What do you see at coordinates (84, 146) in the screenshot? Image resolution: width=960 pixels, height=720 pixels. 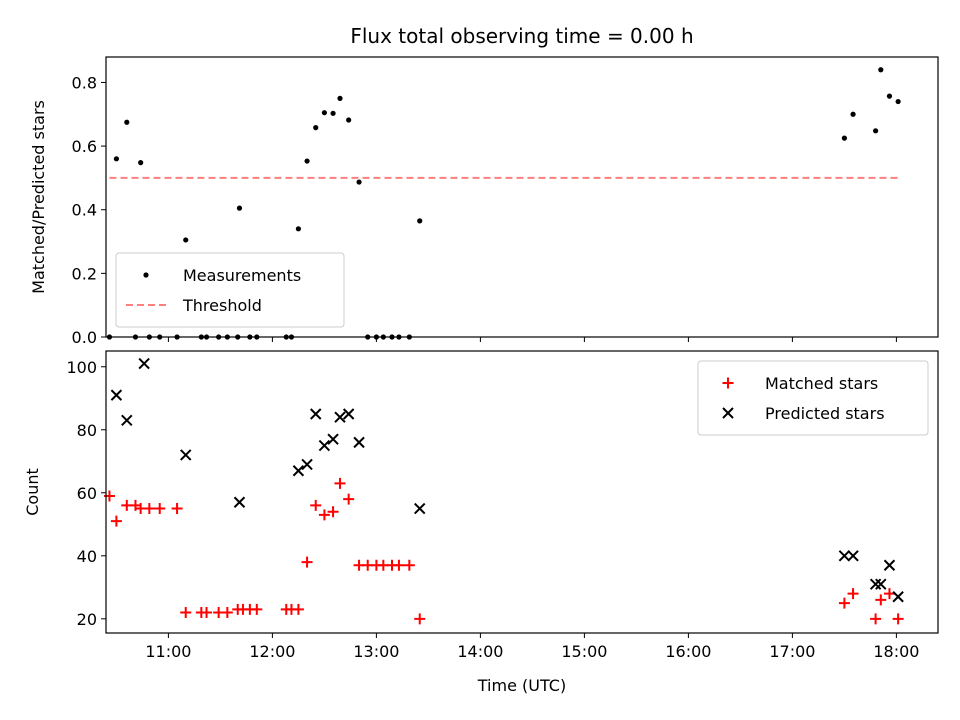 I see `top-y-tick-label: 0.6` at bounding box center [84, 146].